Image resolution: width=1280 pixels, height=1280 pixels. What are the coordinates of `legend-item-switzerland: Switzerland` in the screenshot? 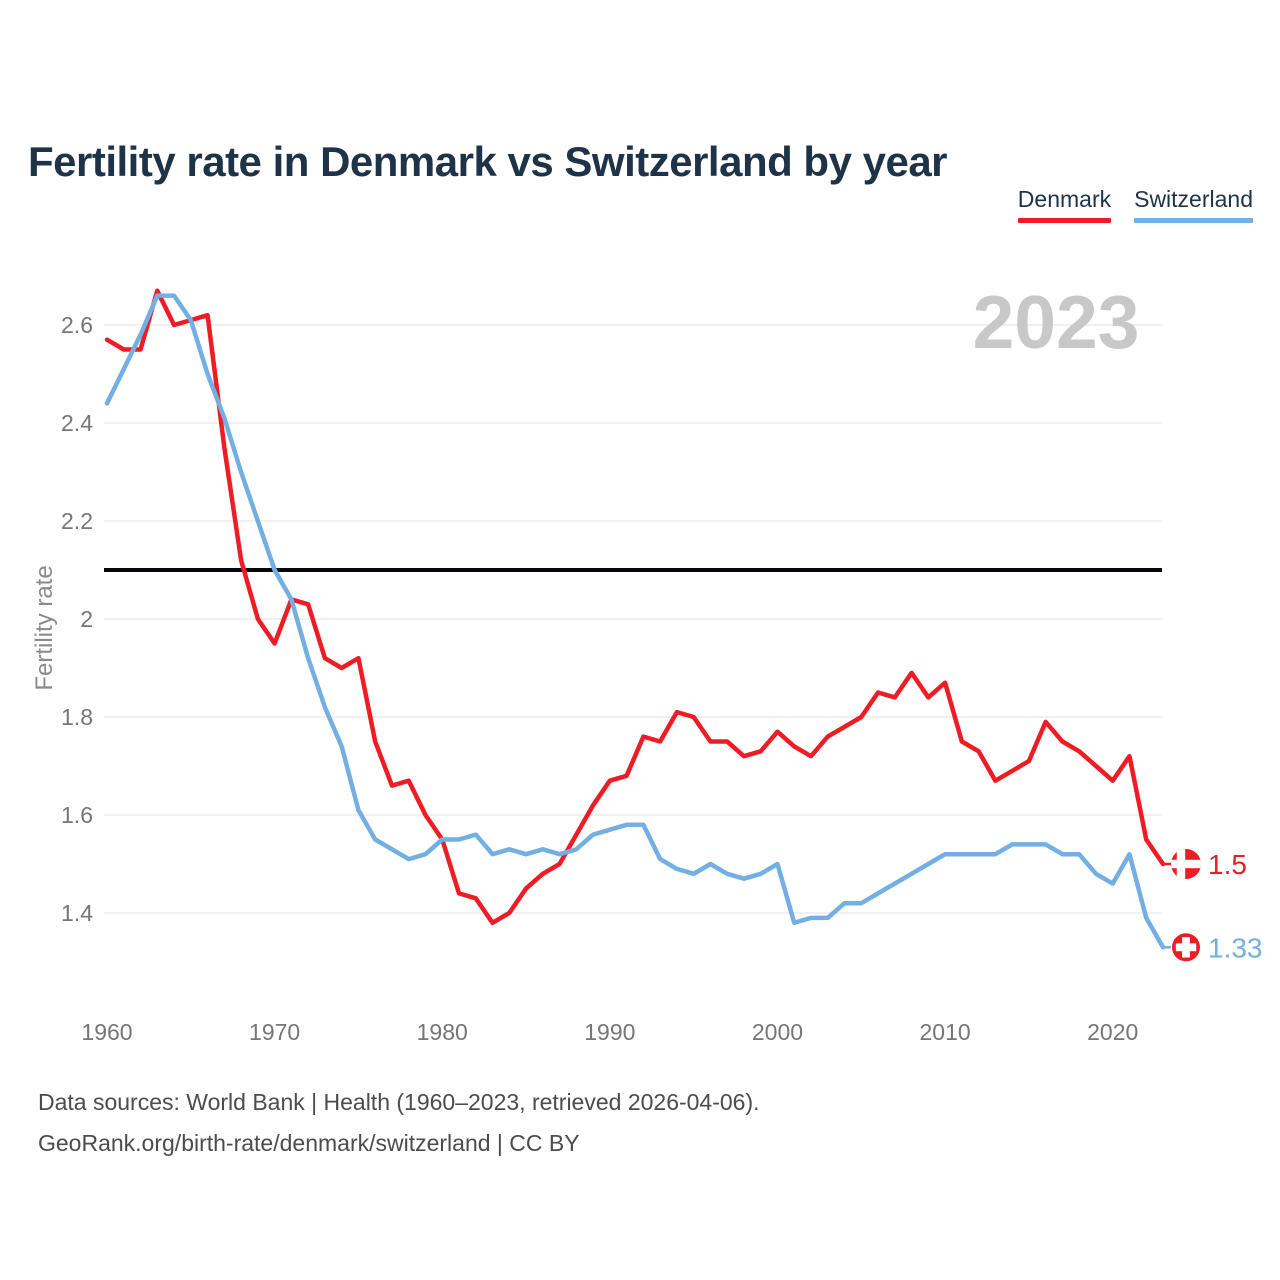 It's located at (1193, 204).